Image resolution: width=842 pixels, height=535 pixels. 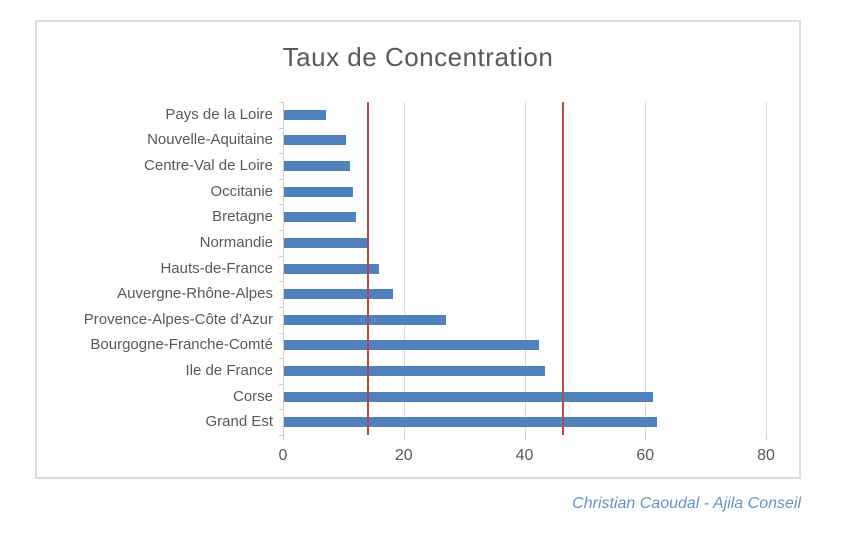 What do you see at coordinates (469, 396) in the screenshot?
I see `bar-corse` at bounding box center [469, 396].